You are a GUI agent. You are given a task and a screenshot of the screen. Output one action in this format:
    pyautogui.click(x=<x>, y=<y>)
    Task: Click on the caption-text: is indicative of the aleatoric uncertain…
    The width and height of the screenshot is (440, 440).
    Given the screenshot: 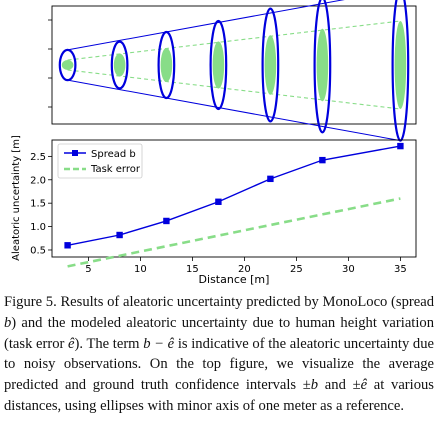 What is the action you would take?
    pyautogui.click(x=219, y=364)
    